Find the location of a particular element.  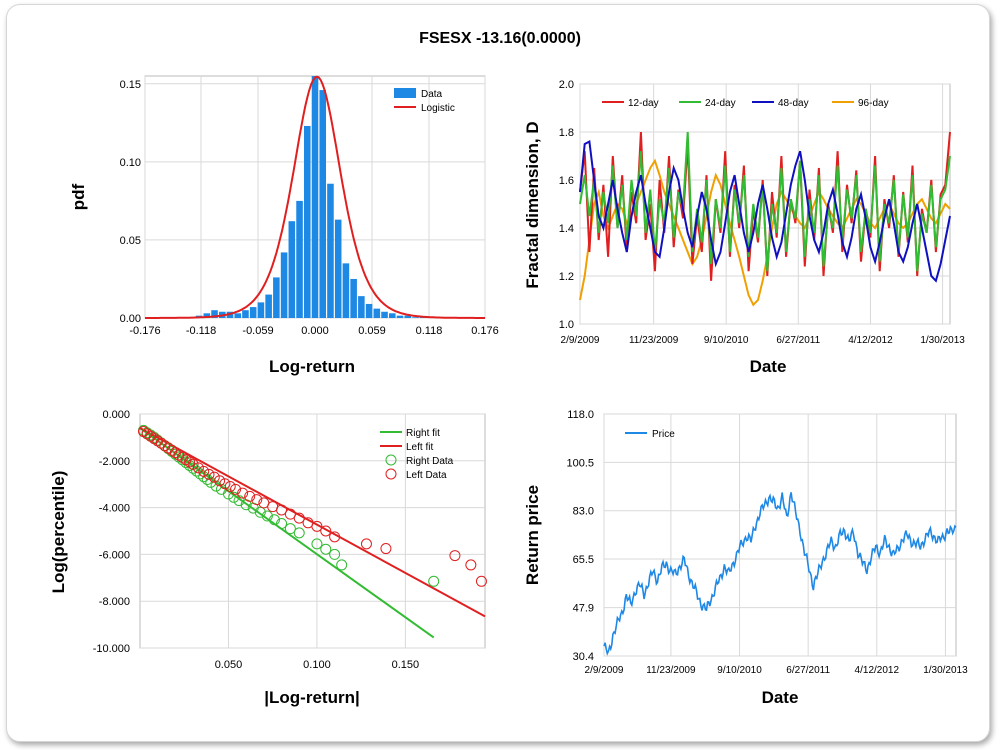

hist-x-tick: 0.000 is located at coordinates (315, 331).